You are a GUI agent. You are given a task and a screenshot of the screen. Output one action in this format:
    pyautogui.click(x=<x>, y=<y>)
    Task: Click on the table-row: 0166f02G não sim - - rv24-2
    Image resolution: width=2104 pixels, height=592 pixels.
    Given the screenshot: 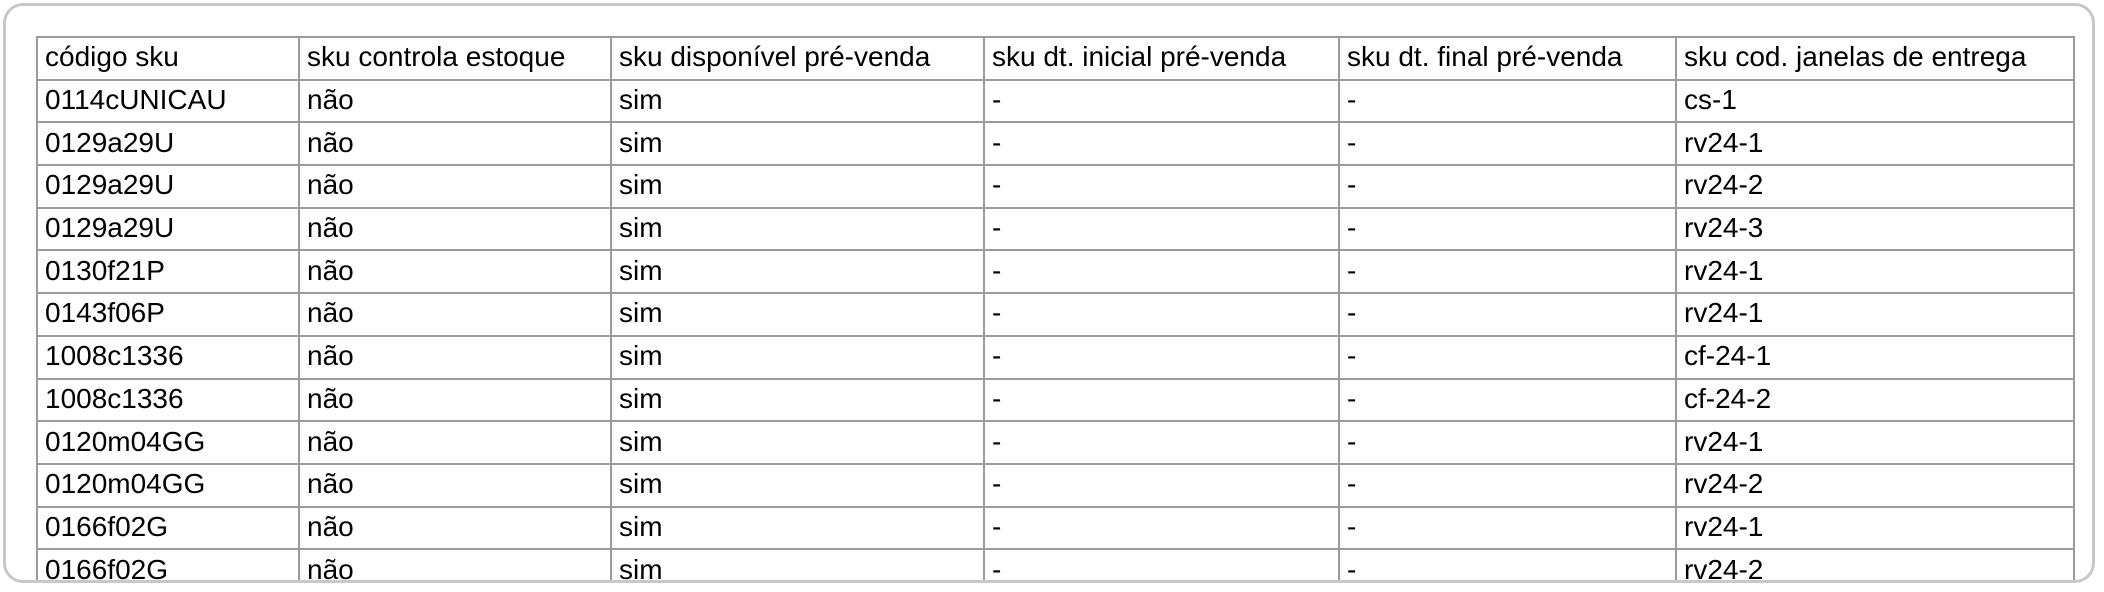 What is the action you would take?
    pyautogui.click(x=1055, y=564)
    